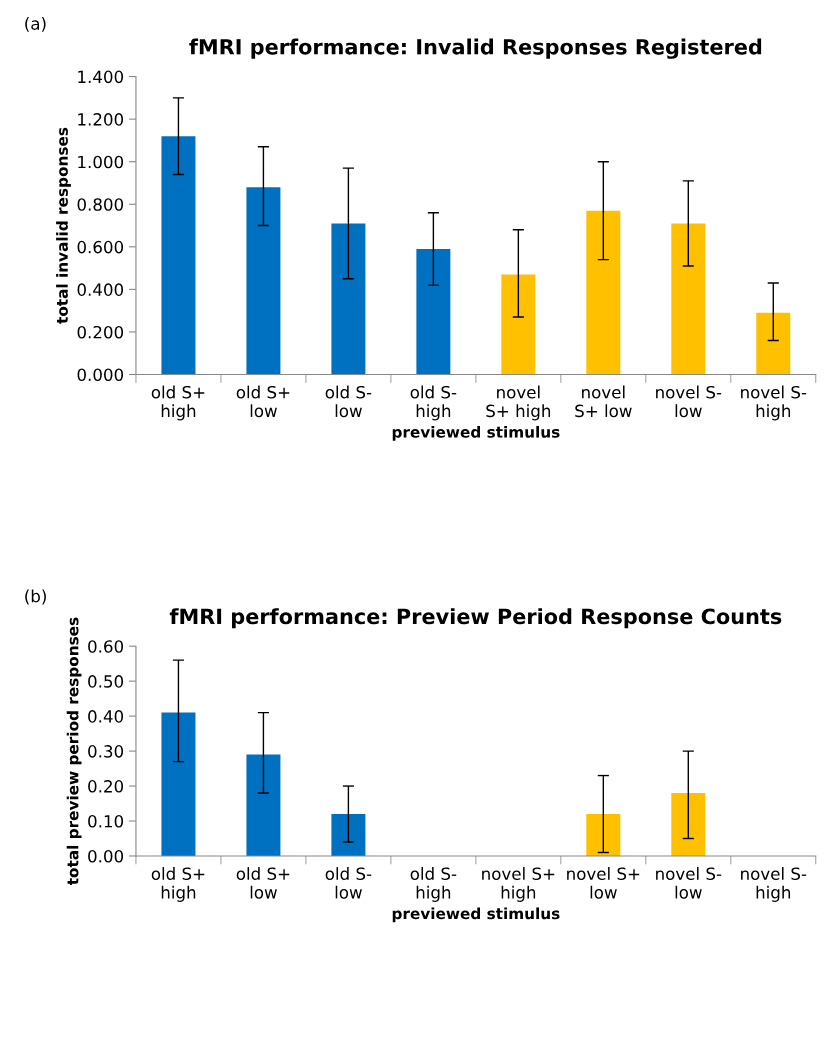  Describe the element at coordinates (101, 77) in the screenshot. I see `y-tick-label: 1.400` at that location.